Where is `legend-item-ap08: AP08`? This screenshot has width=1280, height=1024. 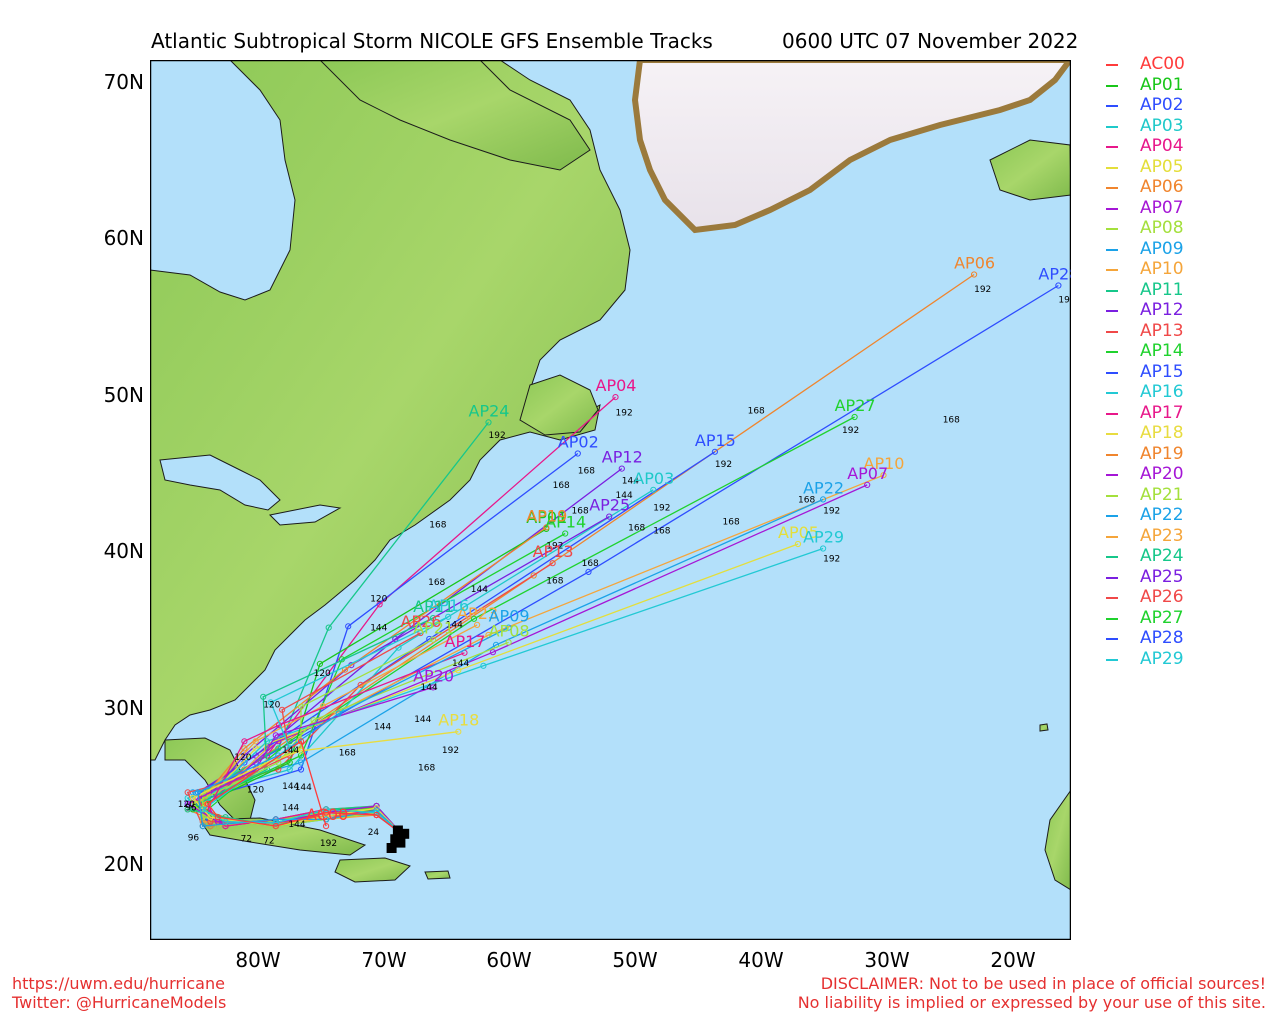
legend-item-ap08: AP08 is located at coordinates (1185, 228).